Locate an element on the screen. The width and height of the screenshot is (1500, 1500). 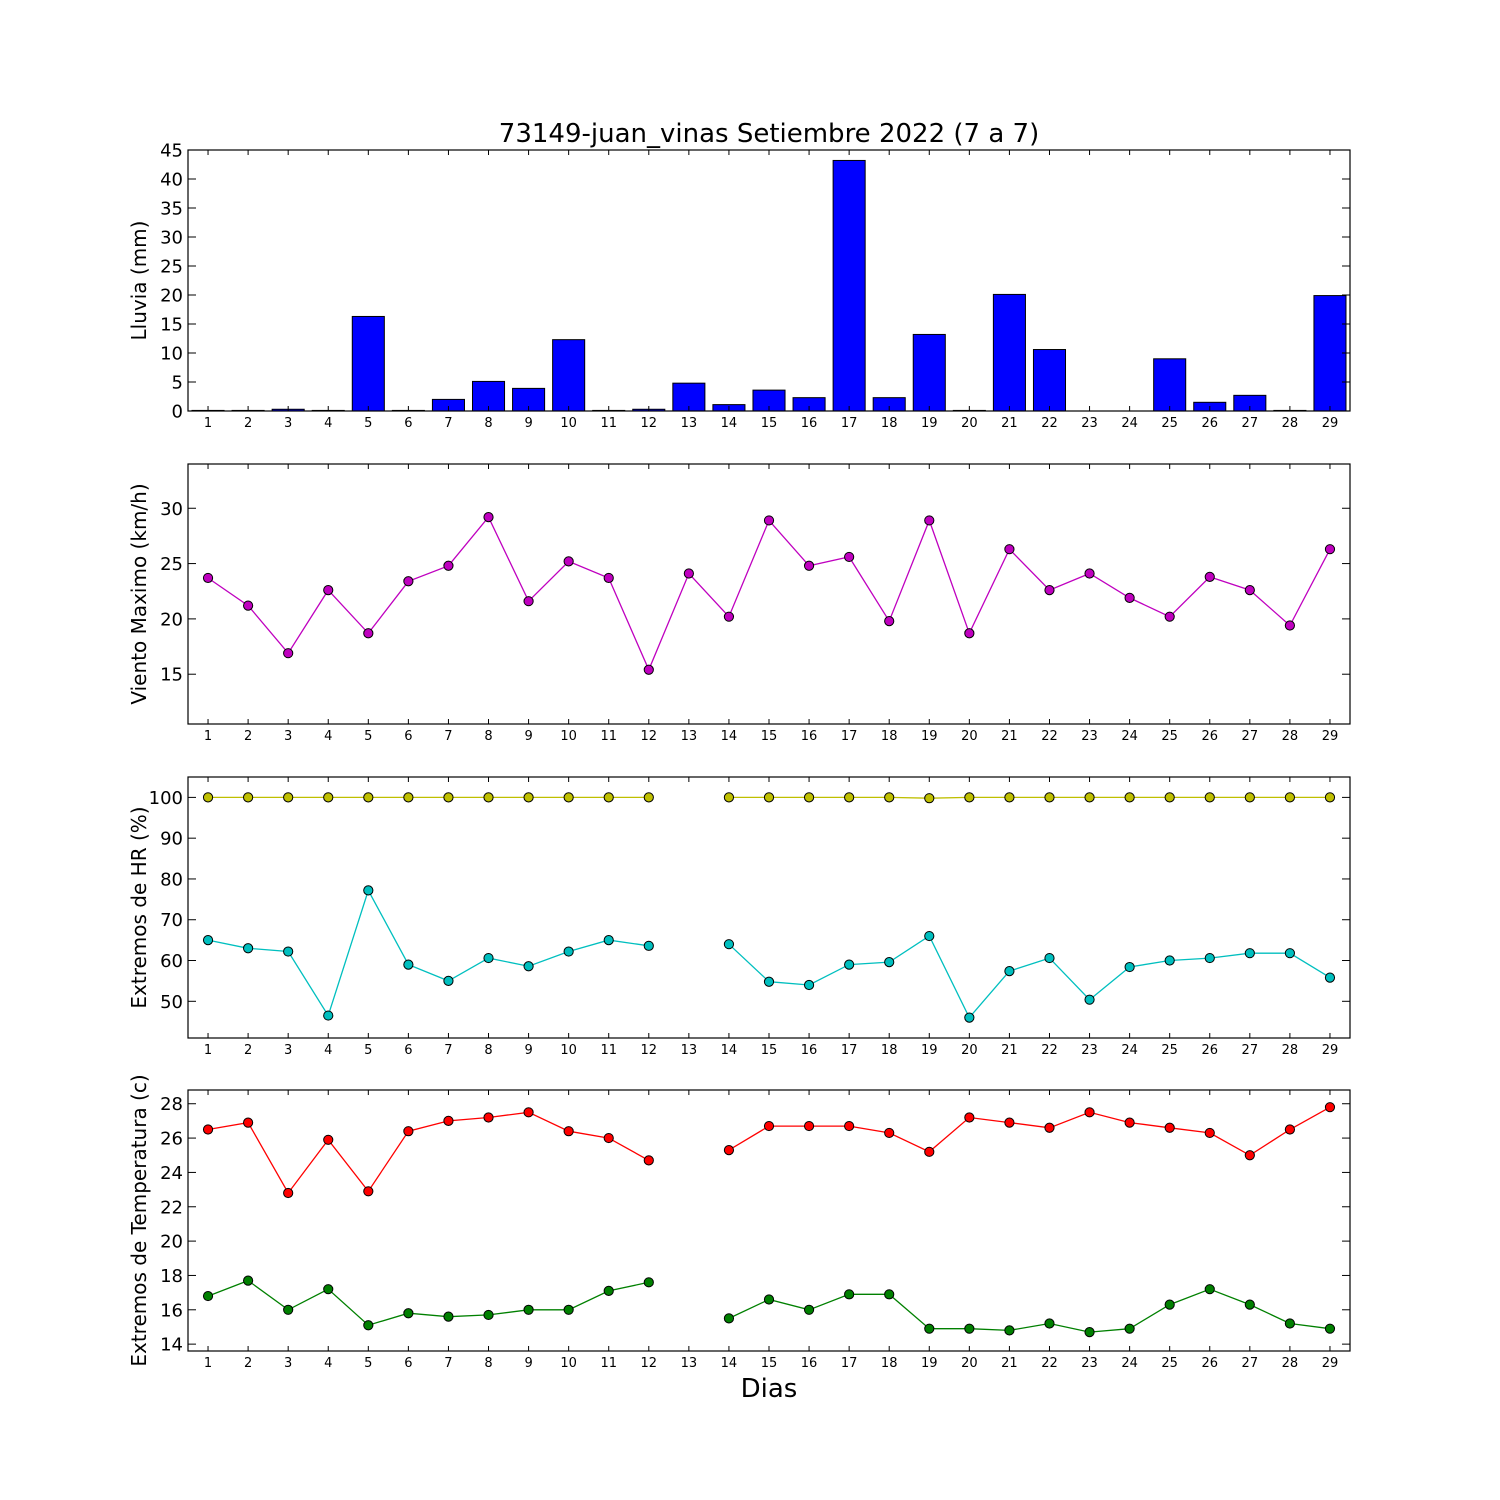
wind-x-tick-label: 15 is located at coordinates (769, 736).